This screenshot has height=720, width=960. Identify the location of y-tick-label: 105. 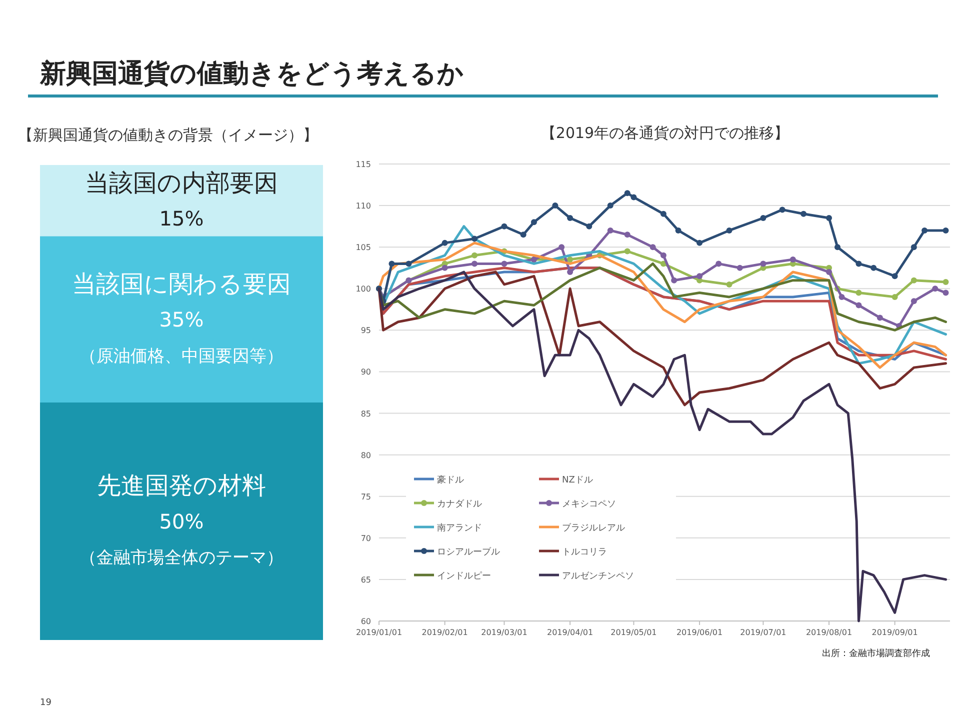
(363, 247).